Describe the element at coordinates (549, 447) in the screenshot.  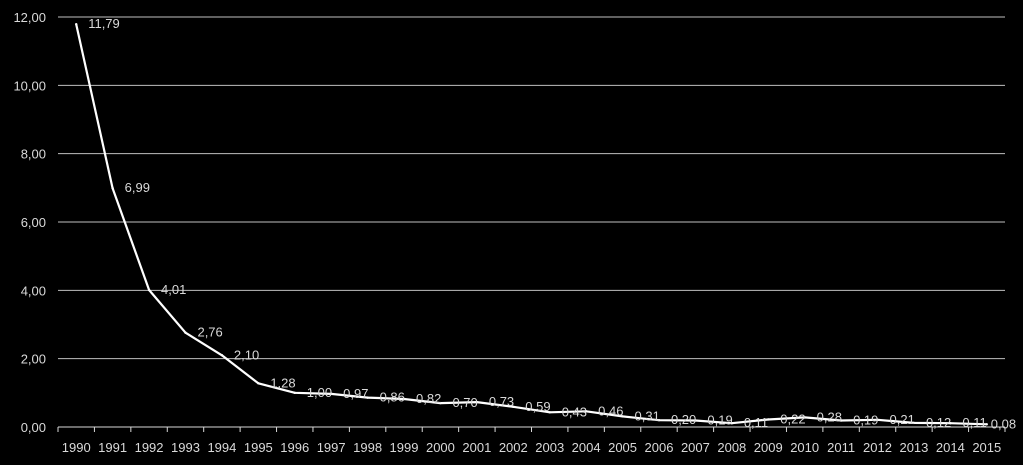
I see `x-tick-label: 2003` at that location.